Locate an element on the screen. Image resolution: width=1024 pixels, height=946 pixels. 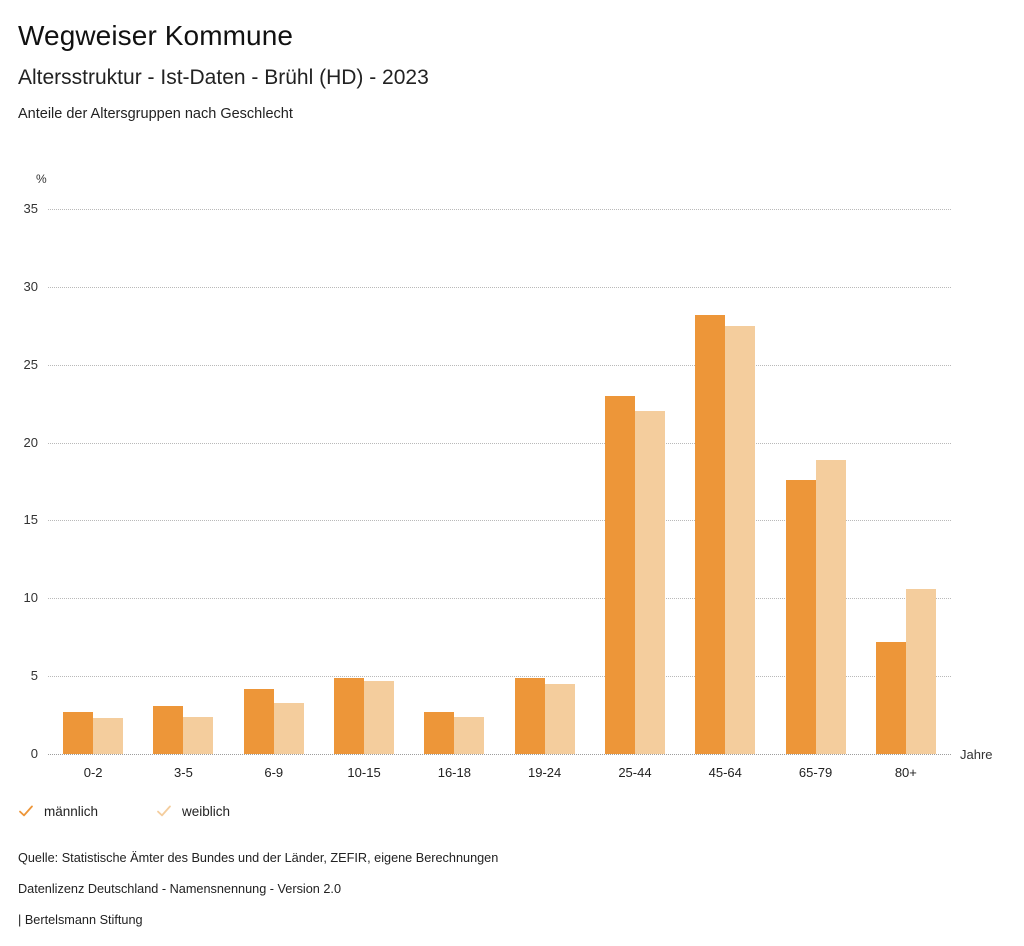
legend-label: männlich is located at coordinates (71, 811).